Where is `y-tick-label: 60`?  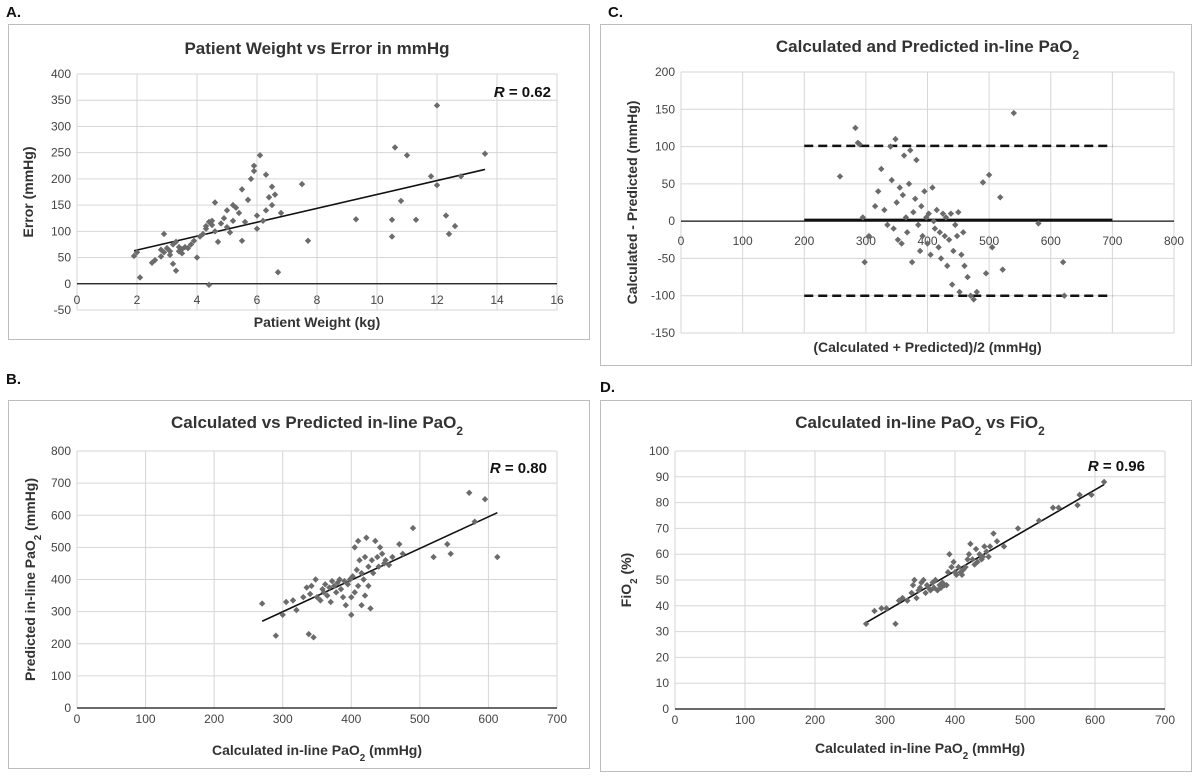 y-tick-label: 60 is located at coordinates (663, 554).